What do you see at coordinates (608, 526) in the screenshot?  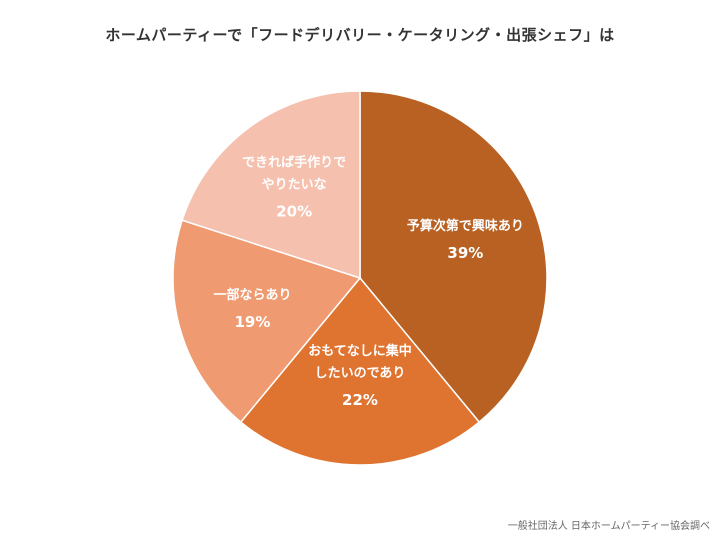 I see `source-note: 一般社団法人 日本ホームパーティー協会調べ` at bounding box center [608, 526].